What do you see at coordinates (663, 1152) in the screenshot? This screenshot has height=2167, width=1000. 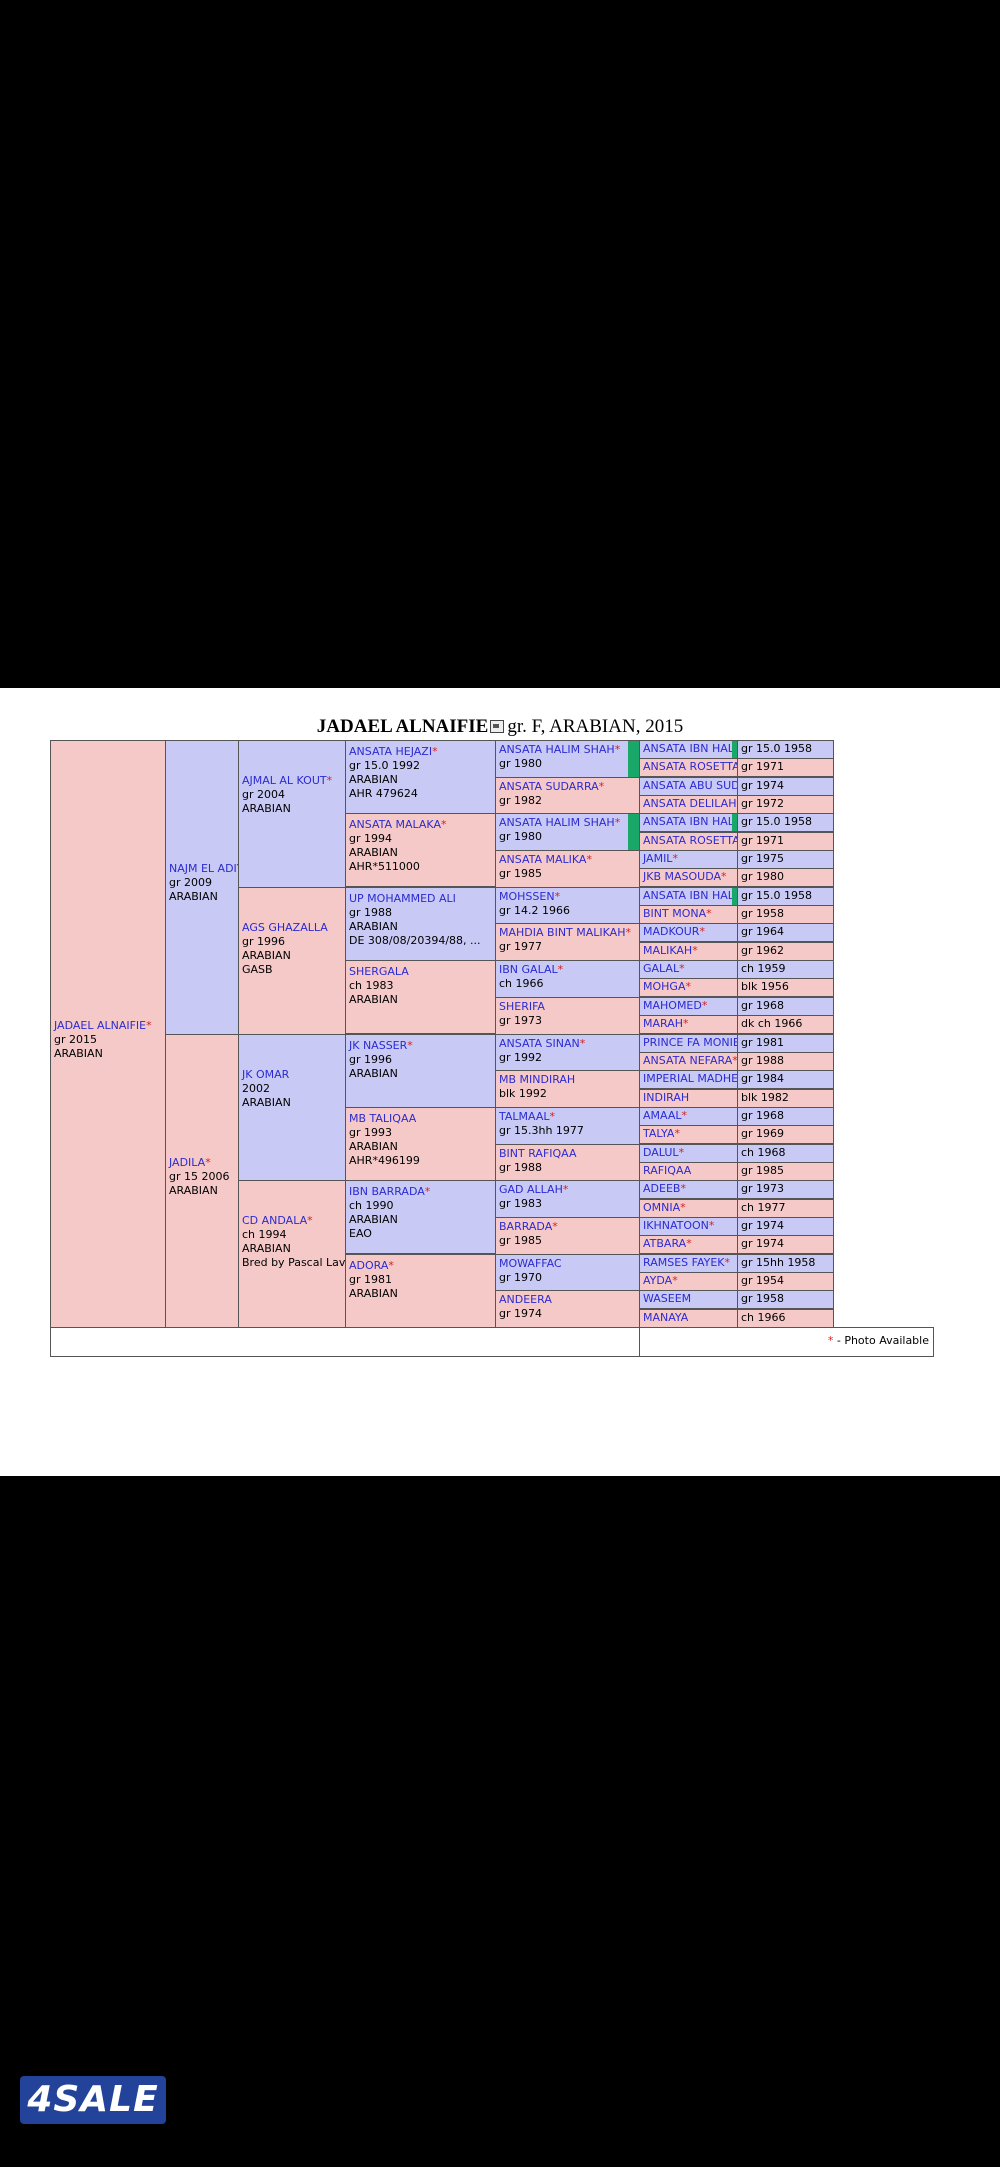 I see `horse-name-link: DALUL*` at bounding box center [663, 1152].